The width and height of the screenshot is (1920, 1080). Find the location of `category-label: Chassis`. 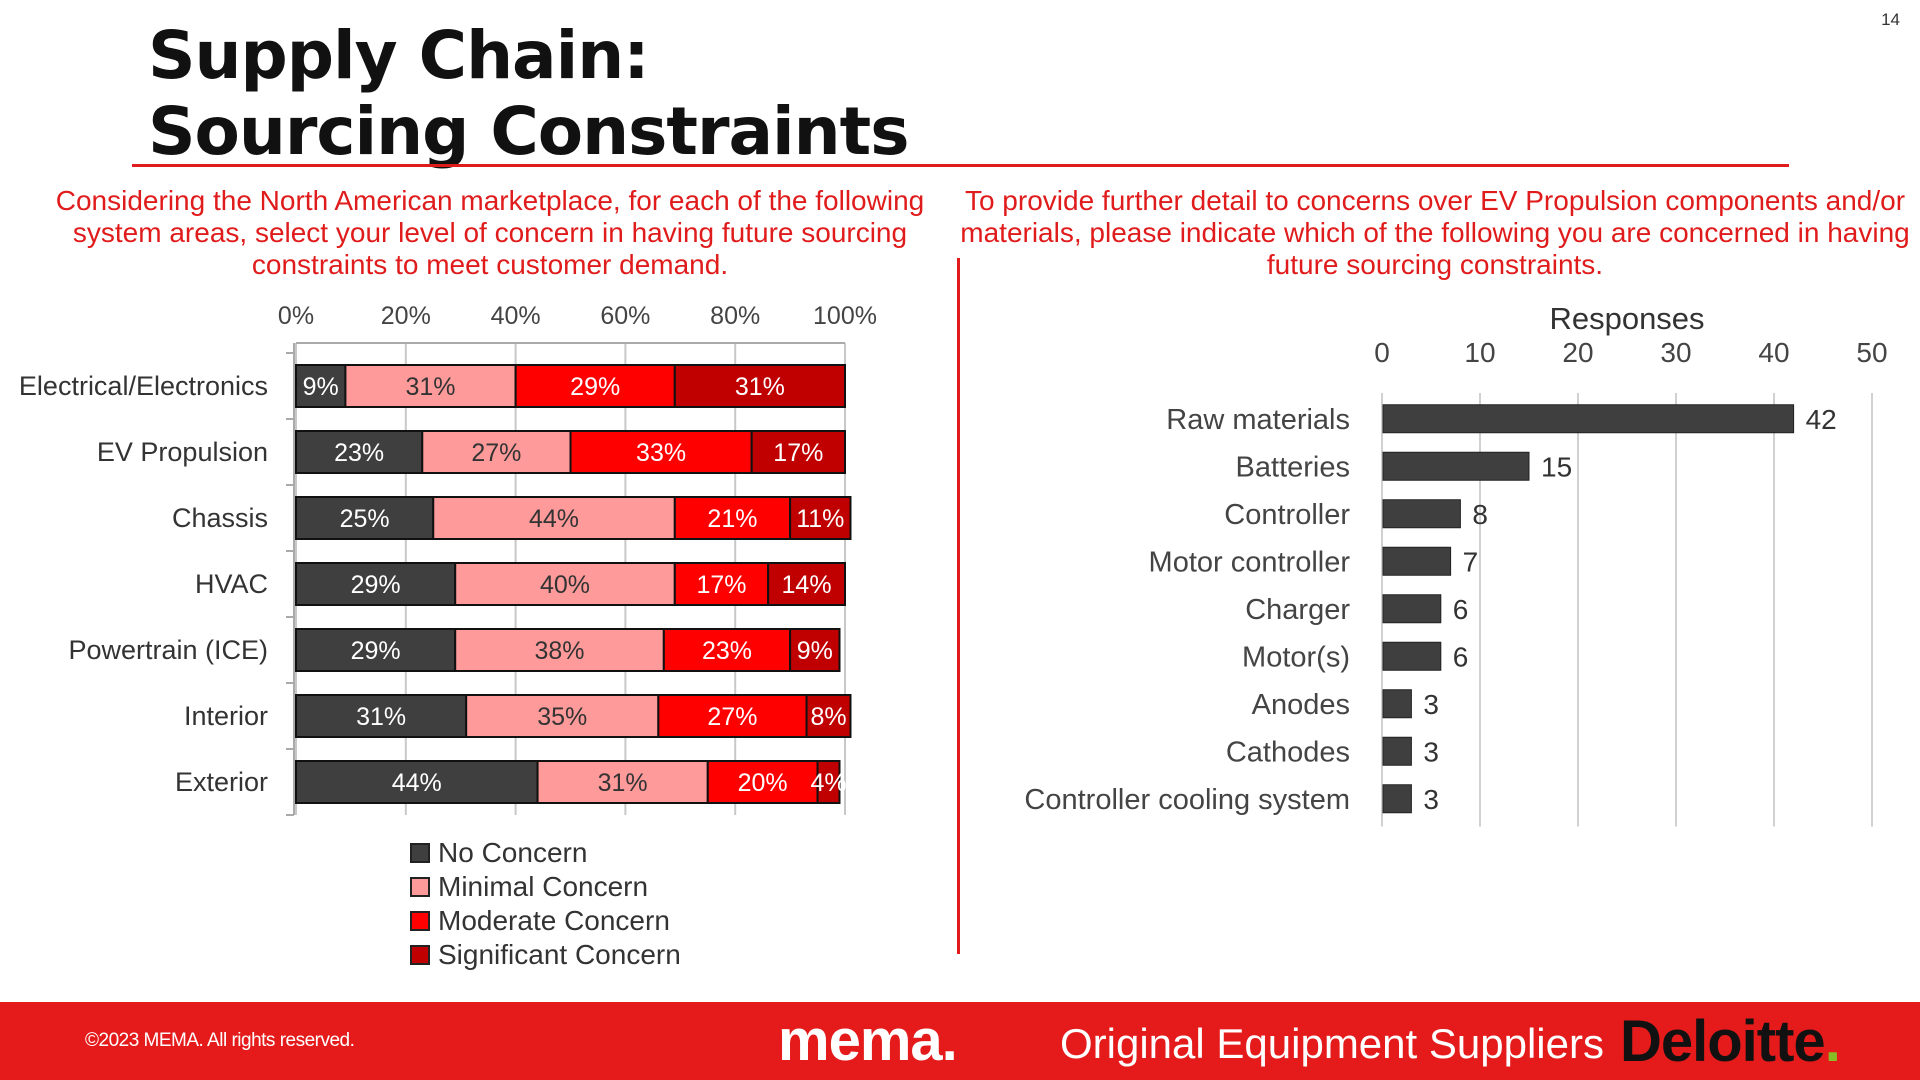

category-label: Chassis is located at coordinates (220, 518).